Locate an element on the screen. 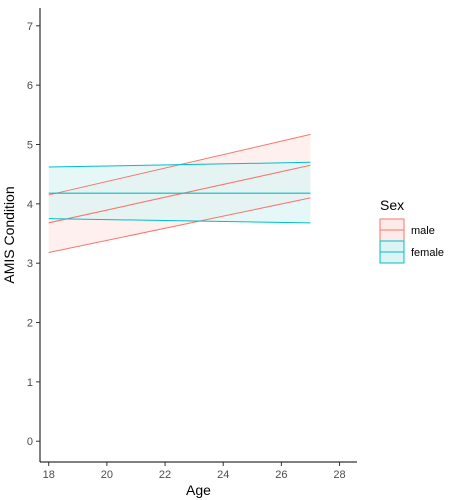 This screenshot has width=452, height=500. y-axis-title: AMIS Condition is located at coordinates (9, 234).